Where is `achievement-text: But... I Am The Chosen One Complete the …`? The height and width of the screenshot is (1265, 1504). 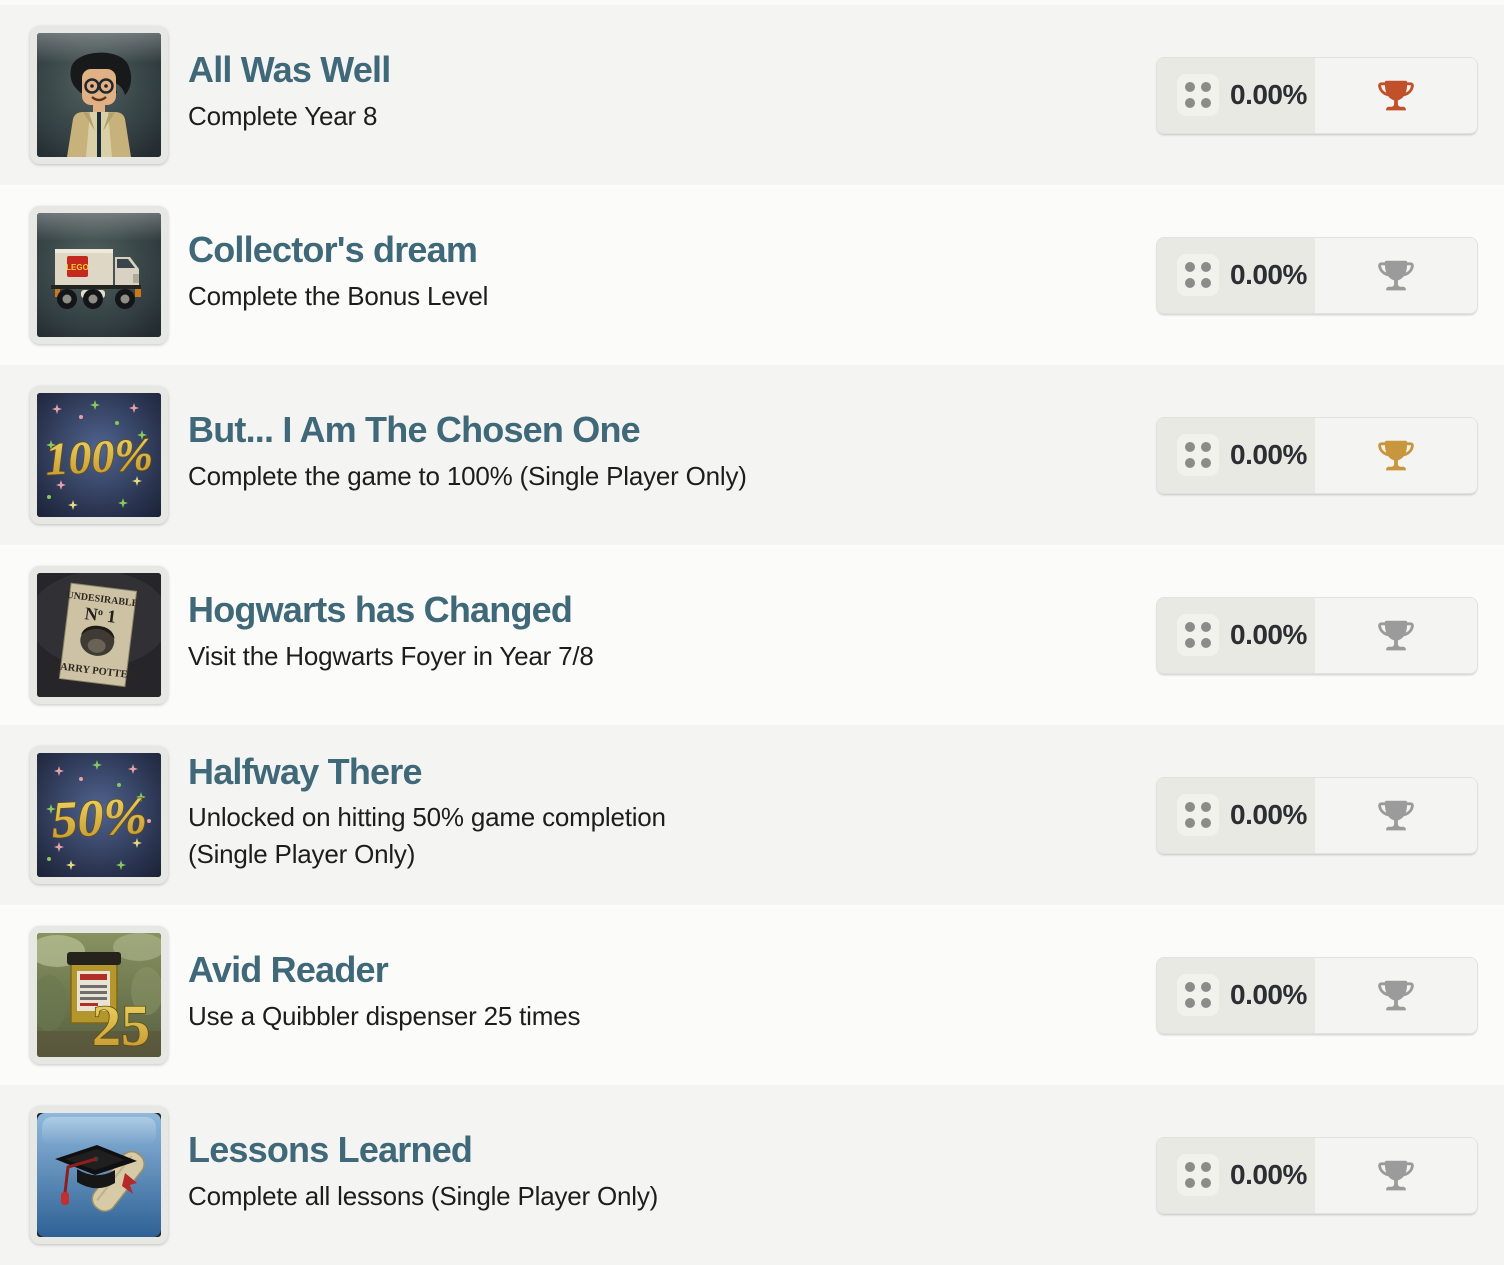 achievement-text: But... I Am The Chosen One Complete the … is located at coordinates (467, 454).